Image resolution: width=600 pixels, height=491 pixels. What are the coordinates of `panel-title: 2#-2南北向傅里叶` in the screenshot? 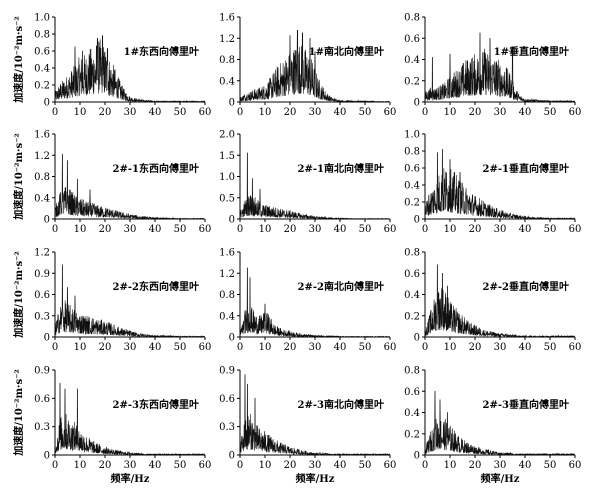 It's located at (341, 286).